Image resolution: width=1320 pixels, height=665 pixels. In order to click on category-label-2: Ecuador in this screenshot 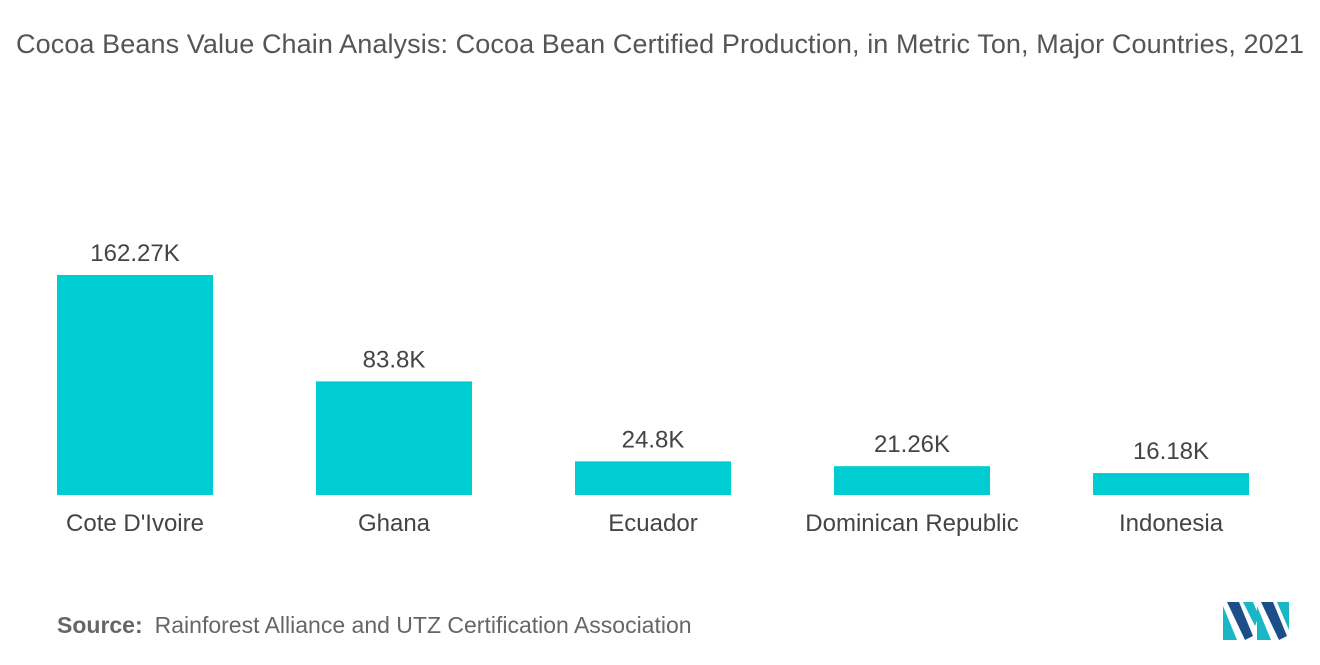, I will do `click(652, 523)`.